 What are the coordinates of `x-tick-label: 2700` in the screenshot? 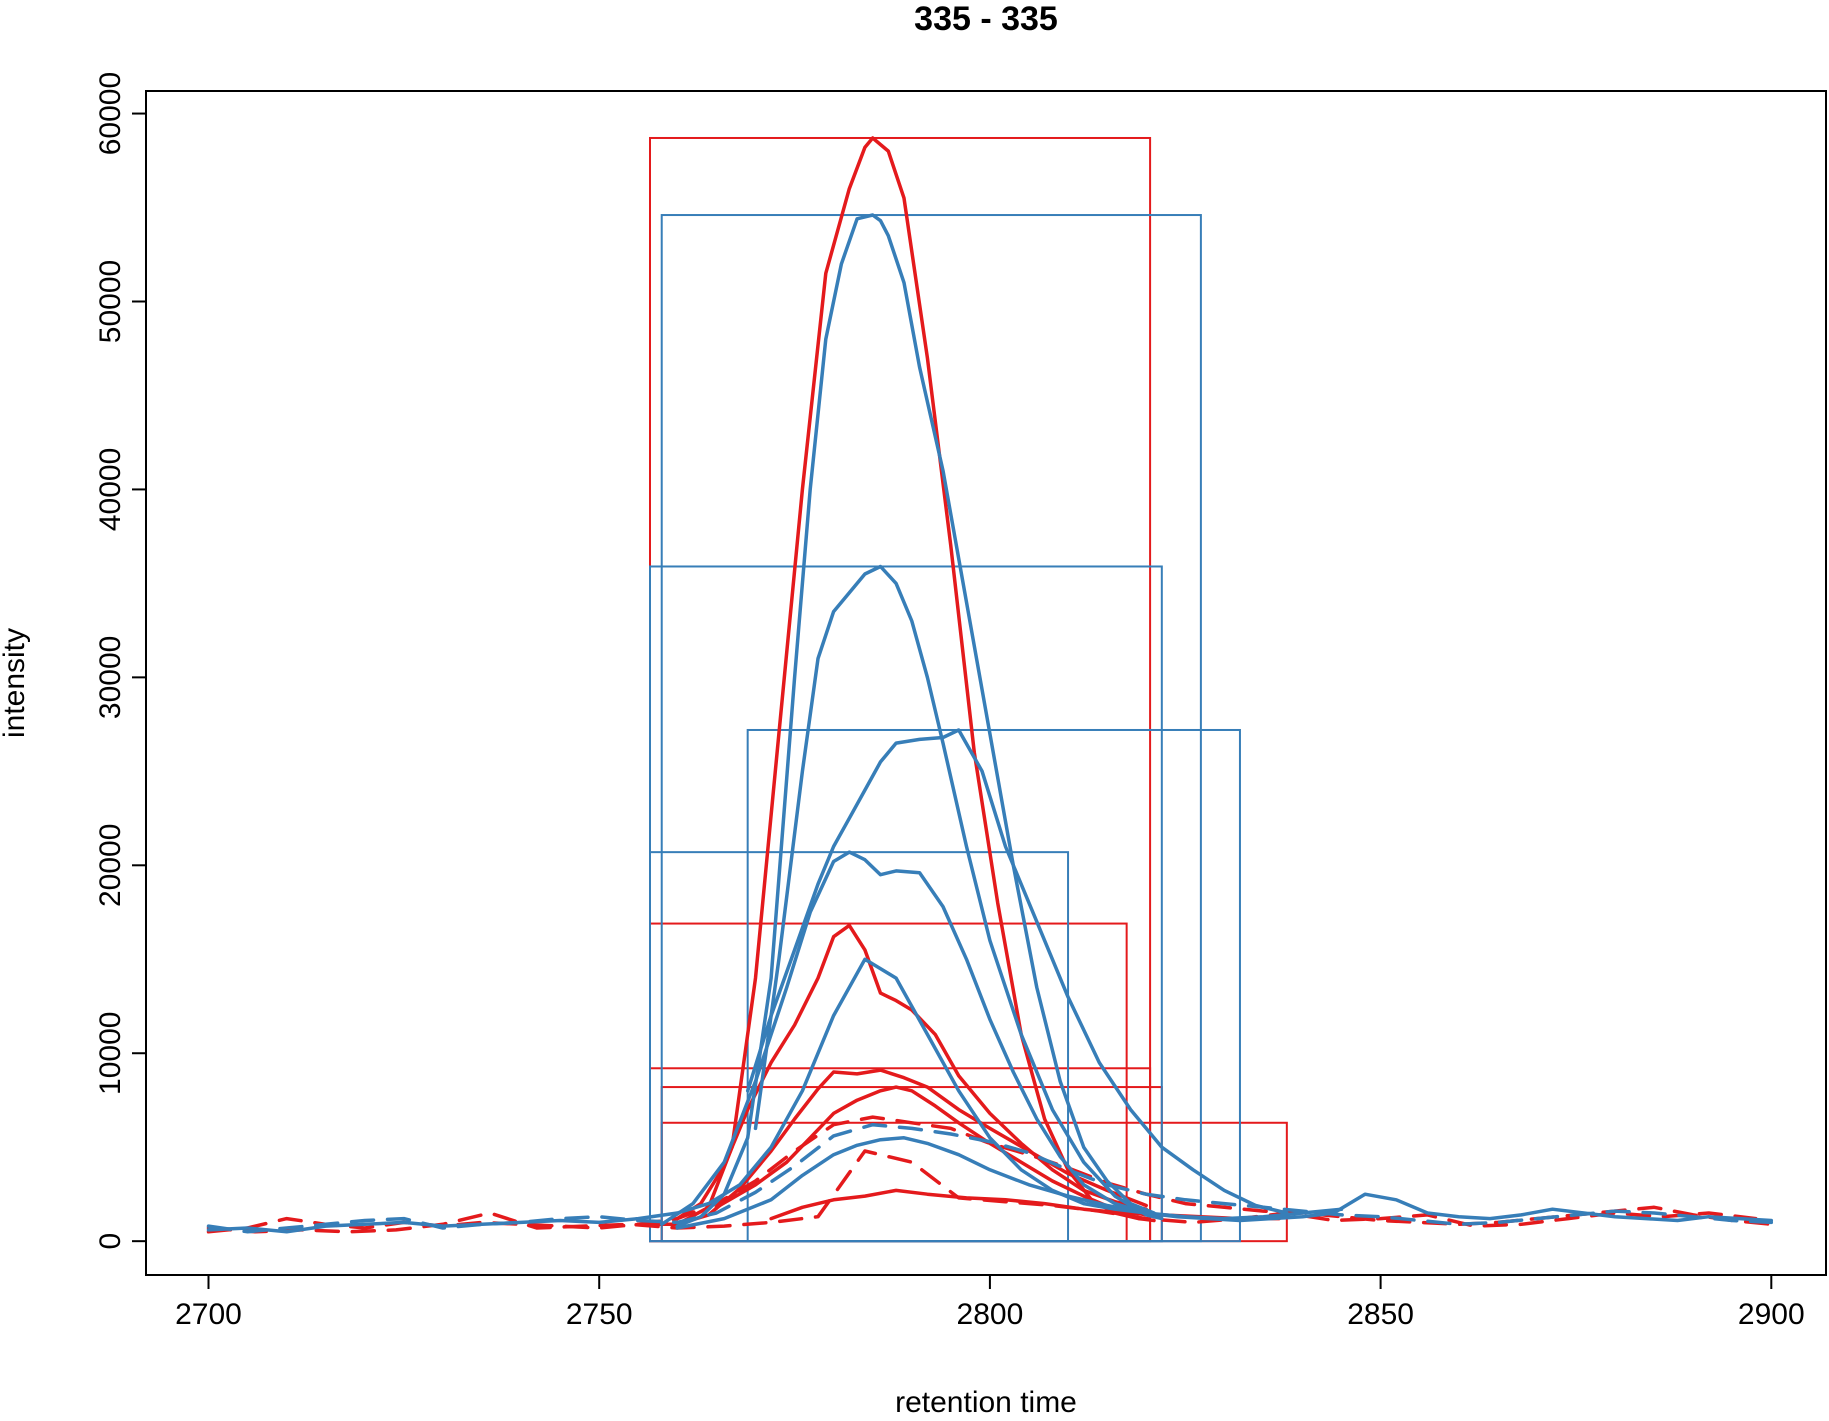 It's located at (208, 1314).